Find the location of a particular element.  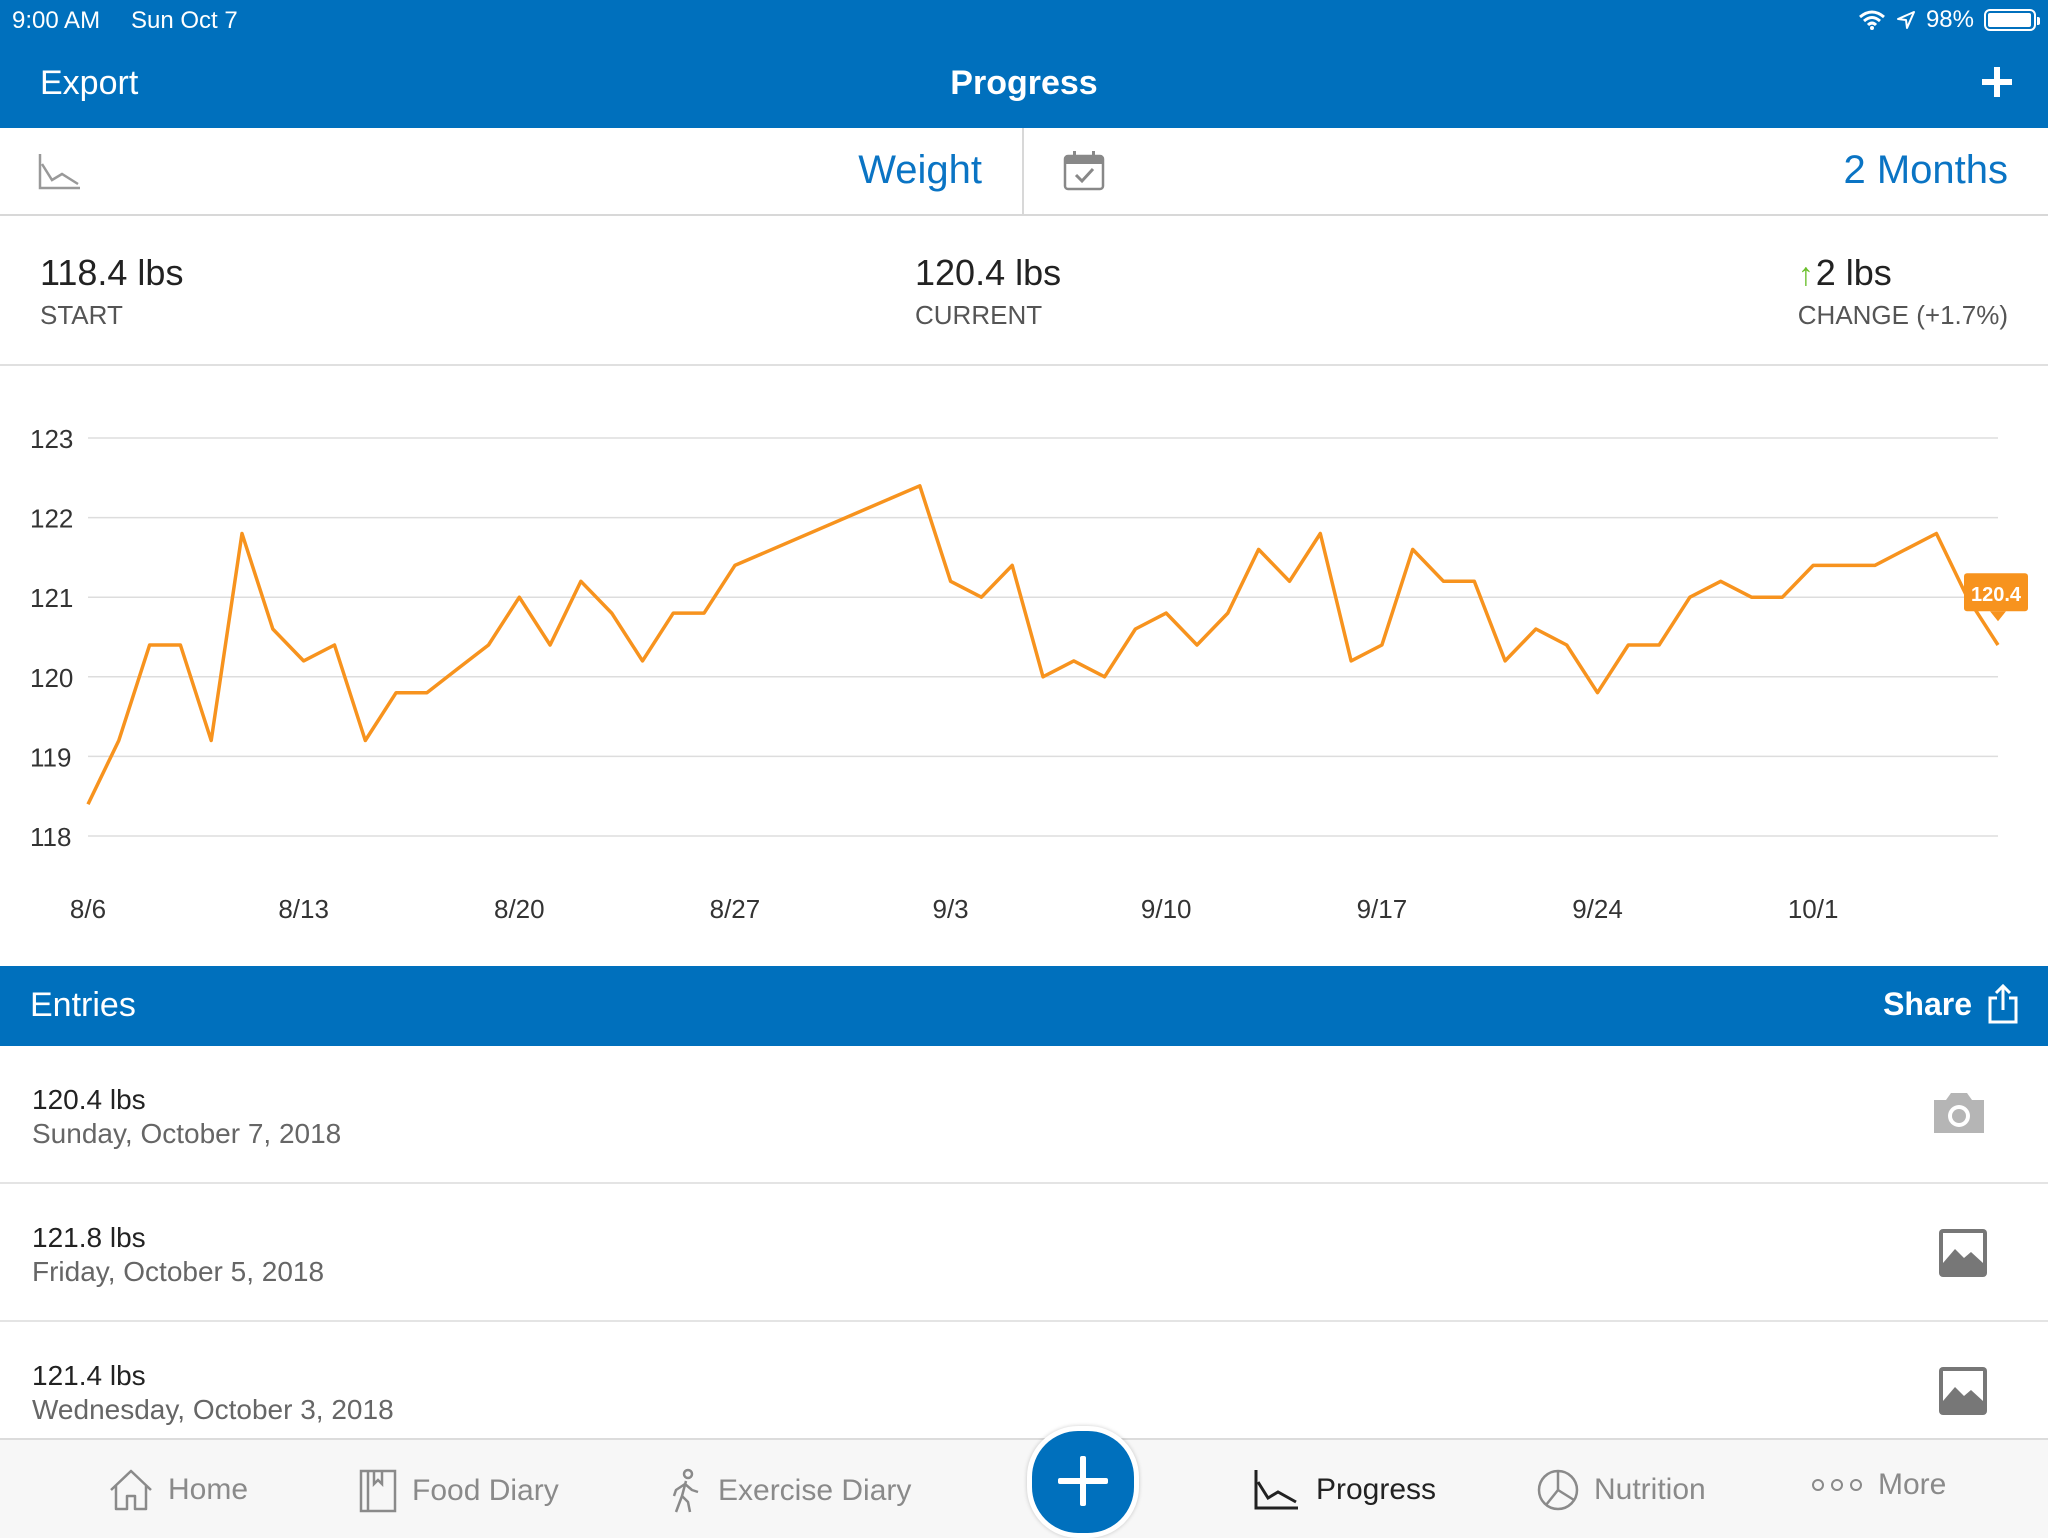

status-time: 9:00 AM is located at coordinates (56, 20).